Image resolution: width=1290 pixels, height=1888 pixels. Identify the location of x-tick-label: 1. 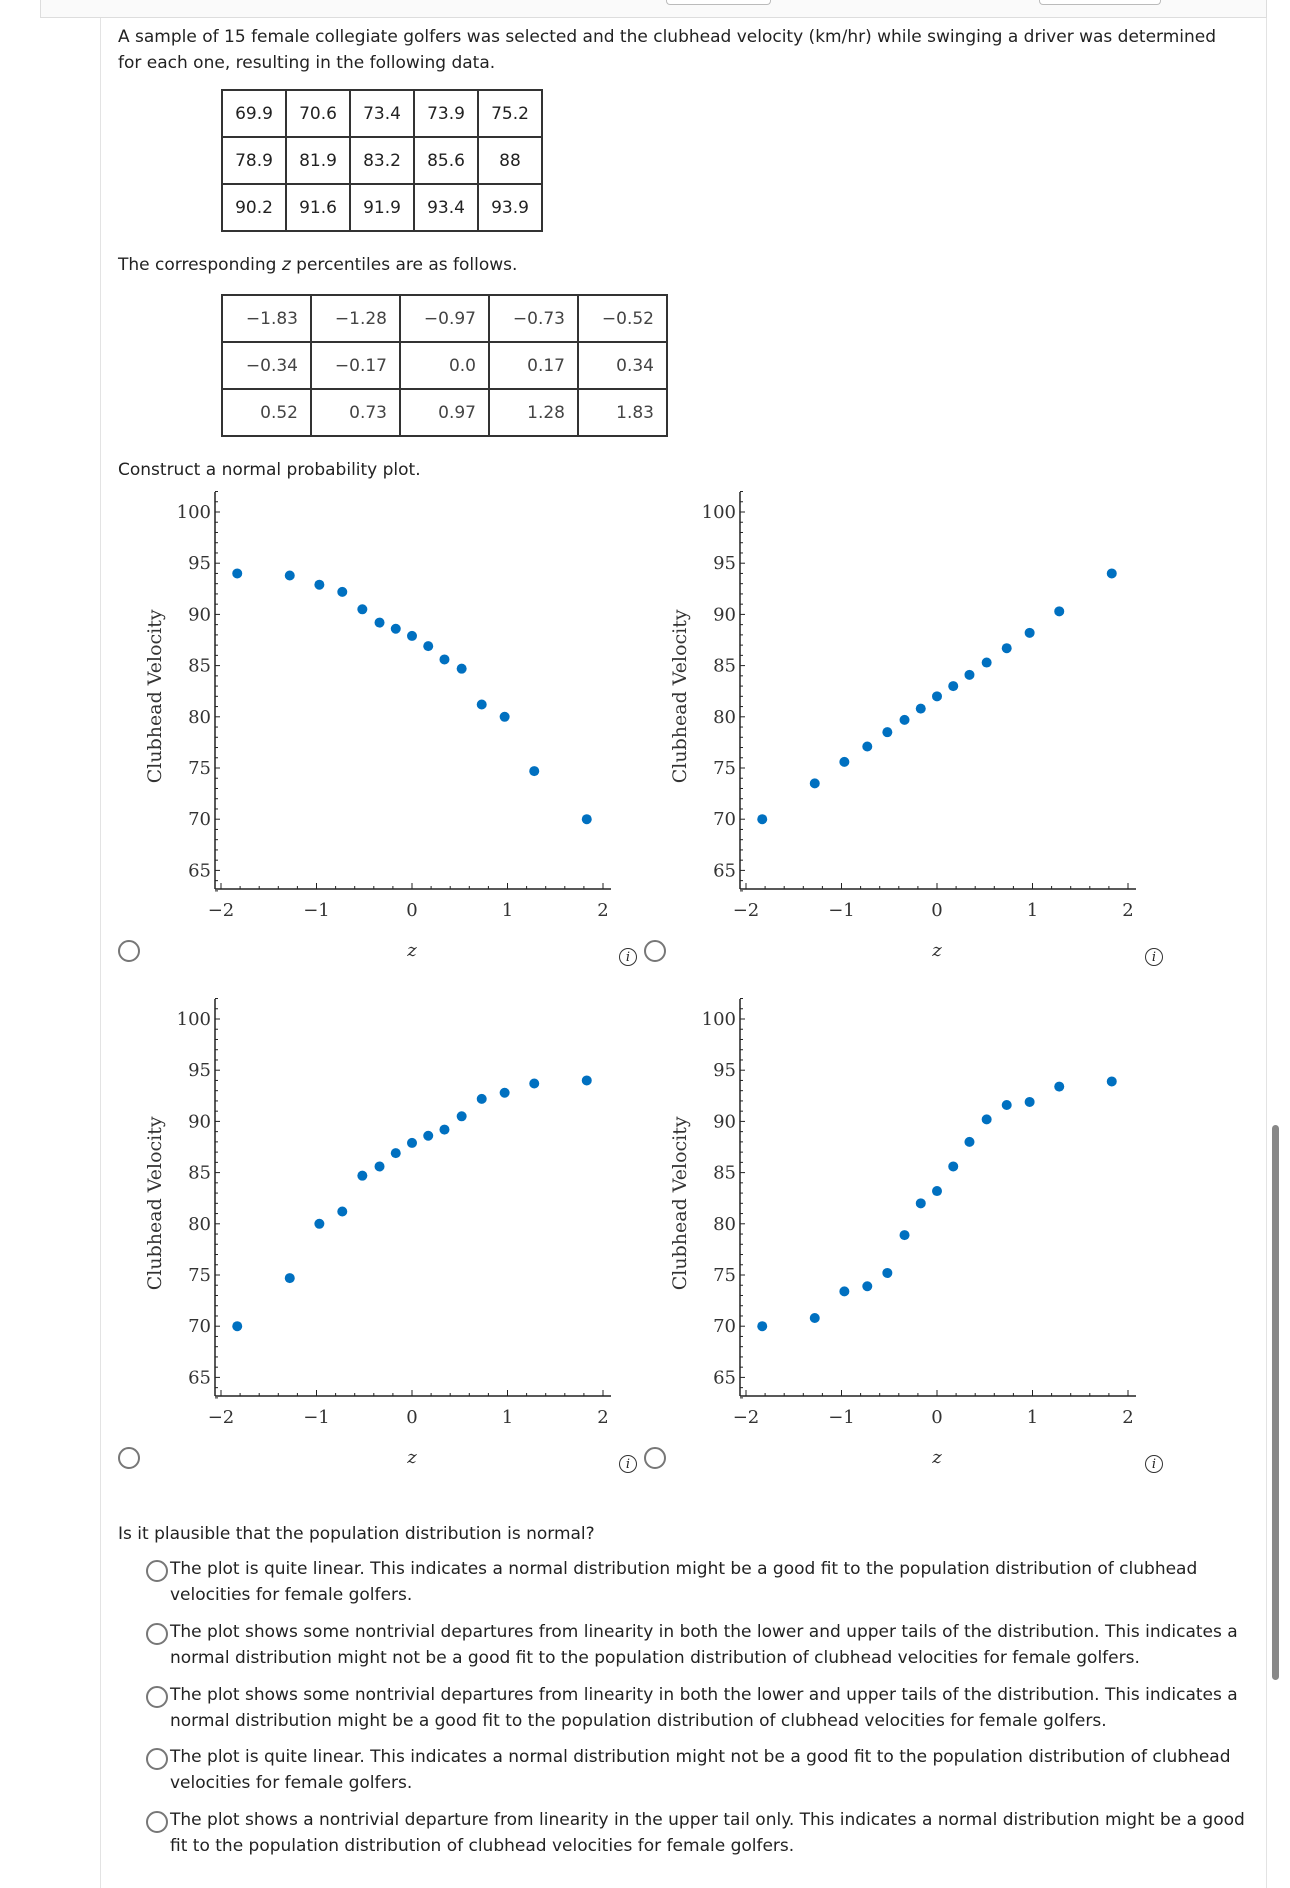
(1032, 910).